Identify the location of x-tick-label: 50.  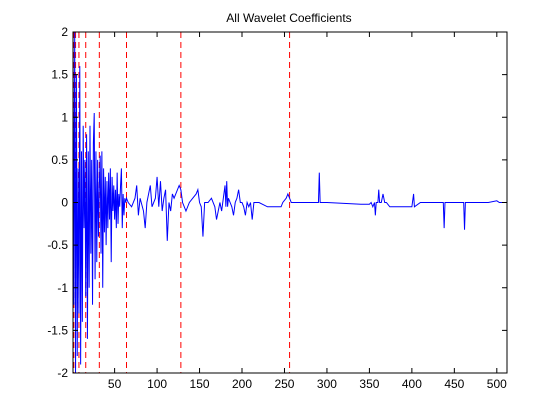
(115, 384).